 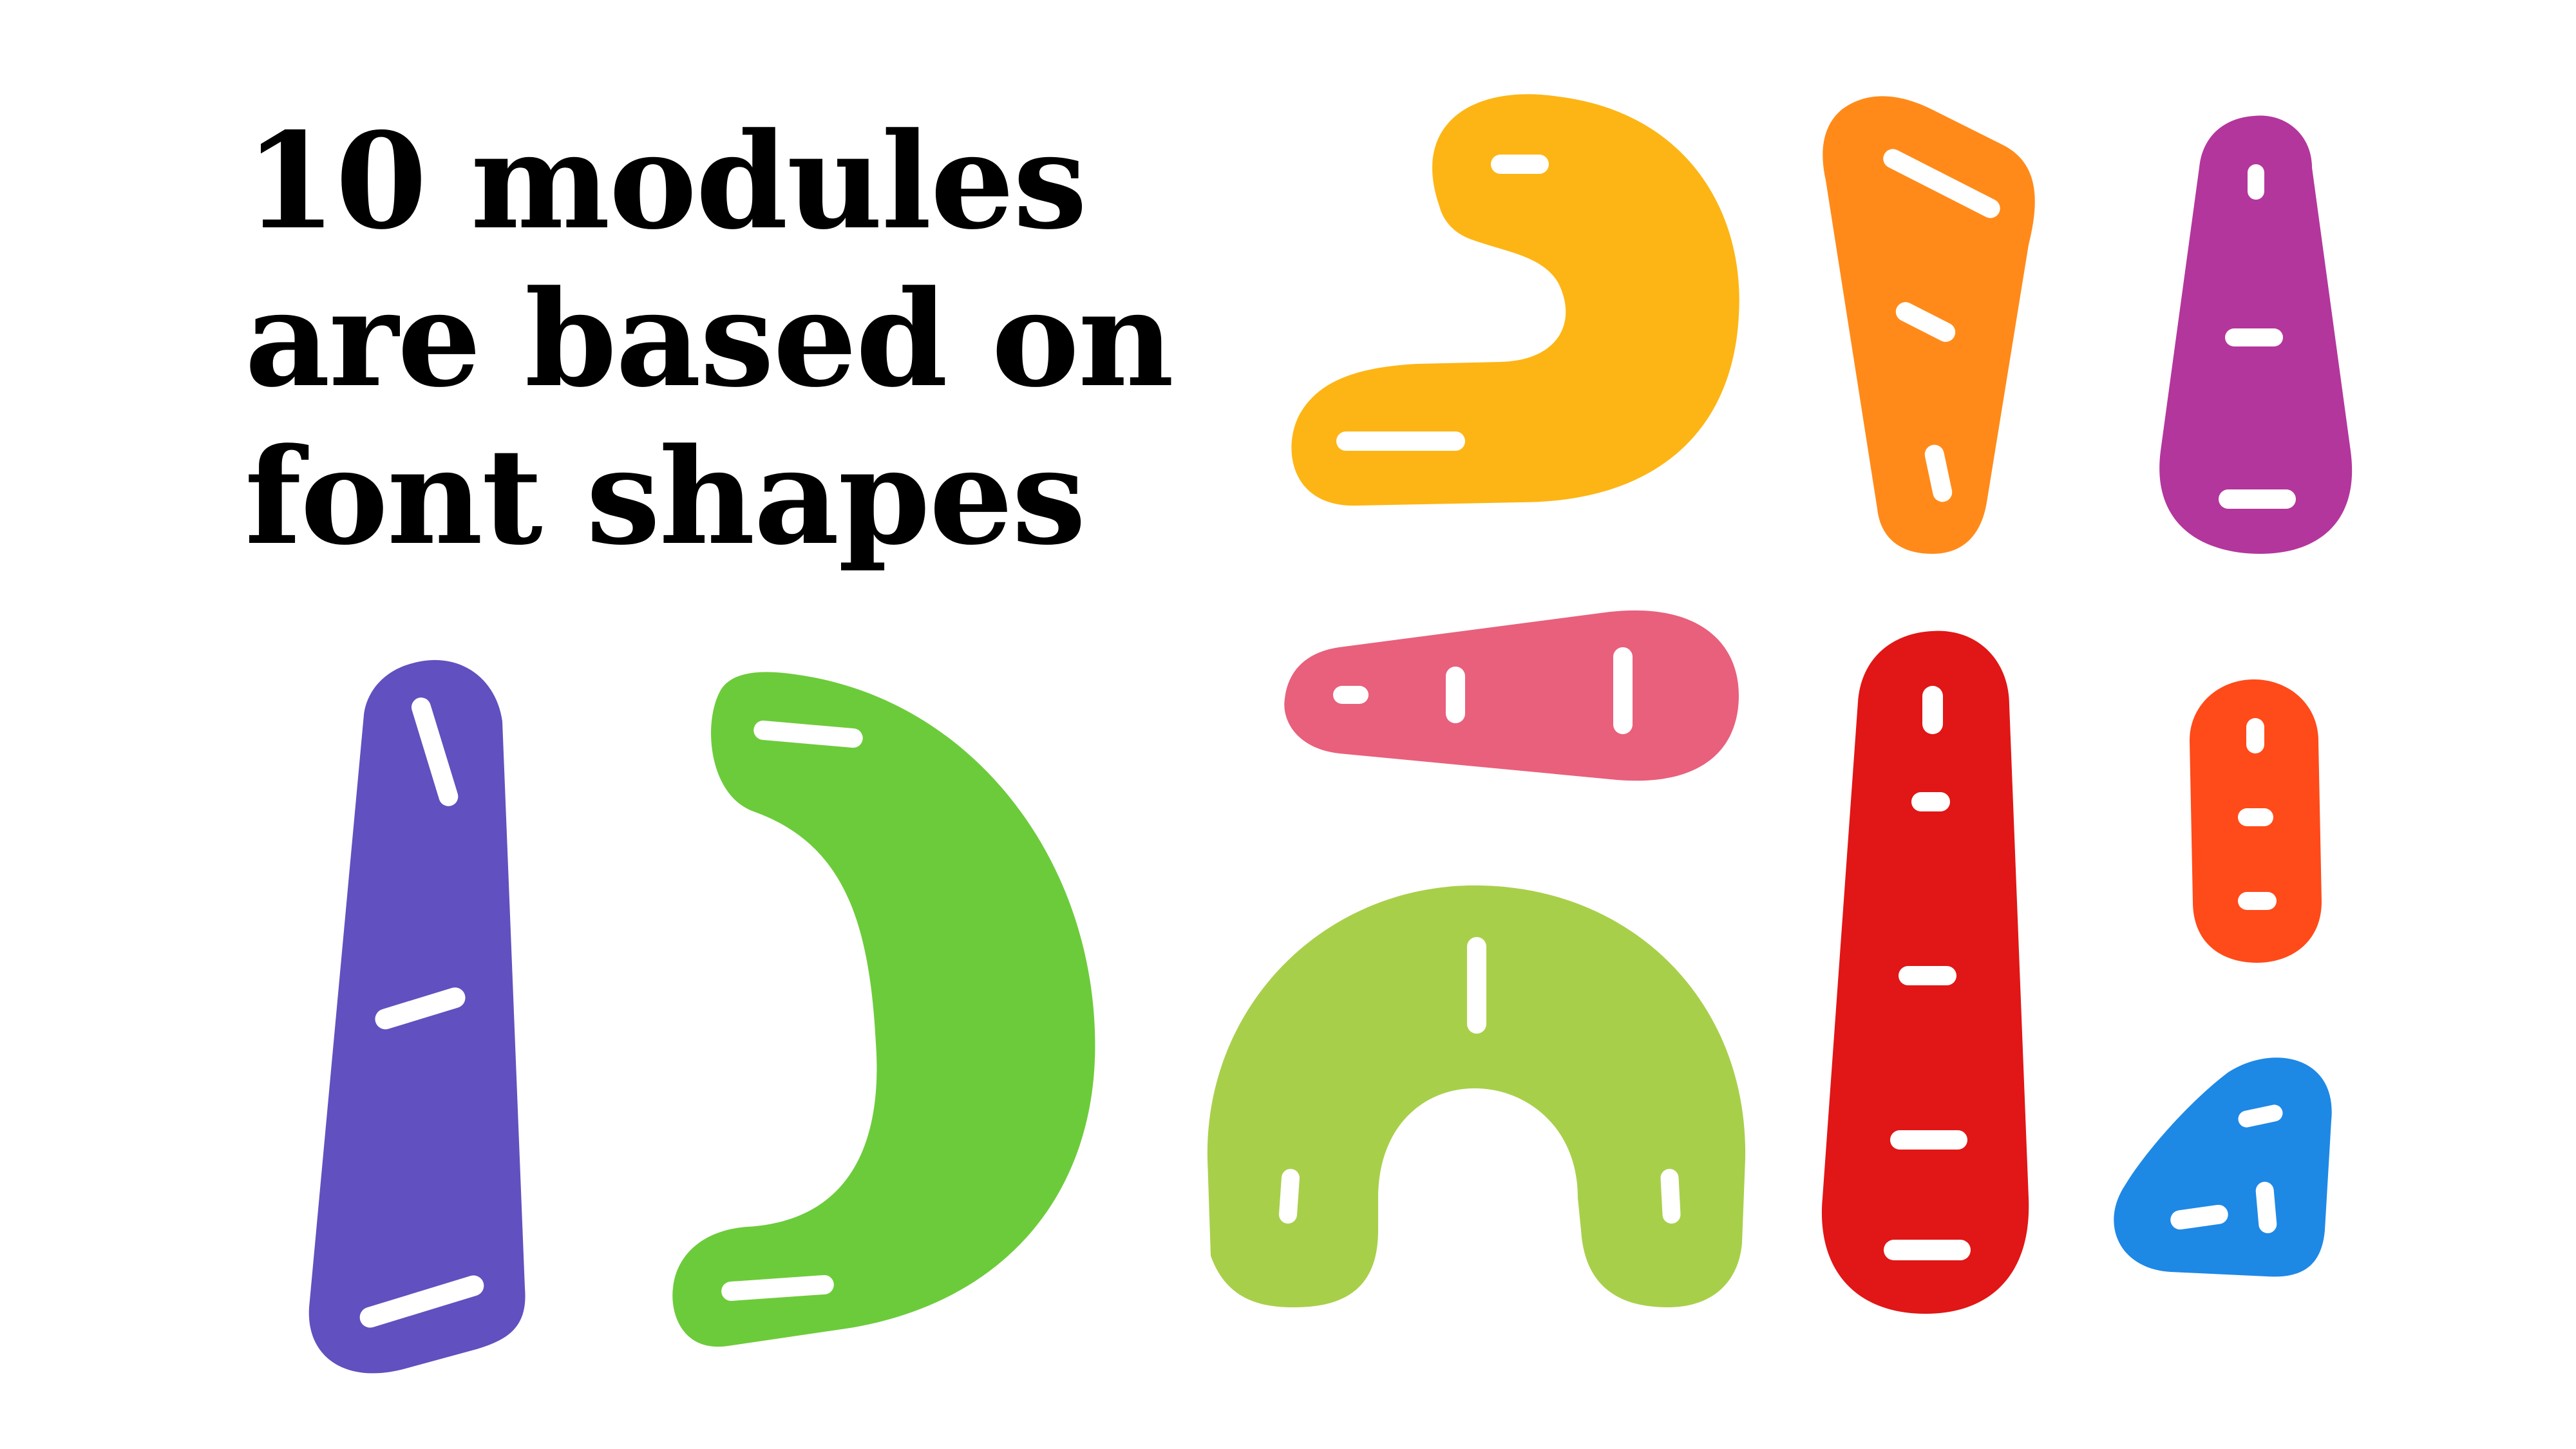 What do you see at coordinates (666, 182) in the screenshot?
I see `headline-line-1: 10 modules` at bounding box center [666, 182].